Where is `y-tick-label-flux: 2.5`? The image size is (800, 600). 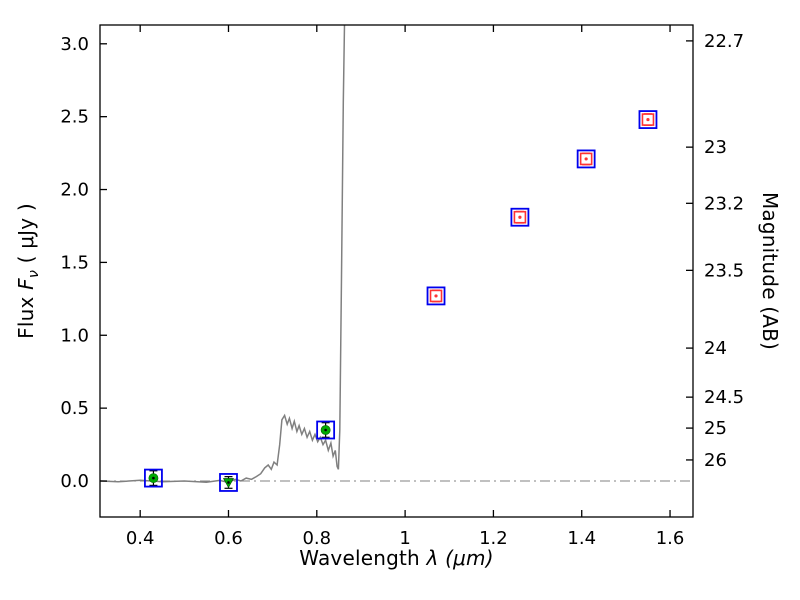 y-tick-label-flux: 2.5 is located at coordinates (74, 117).